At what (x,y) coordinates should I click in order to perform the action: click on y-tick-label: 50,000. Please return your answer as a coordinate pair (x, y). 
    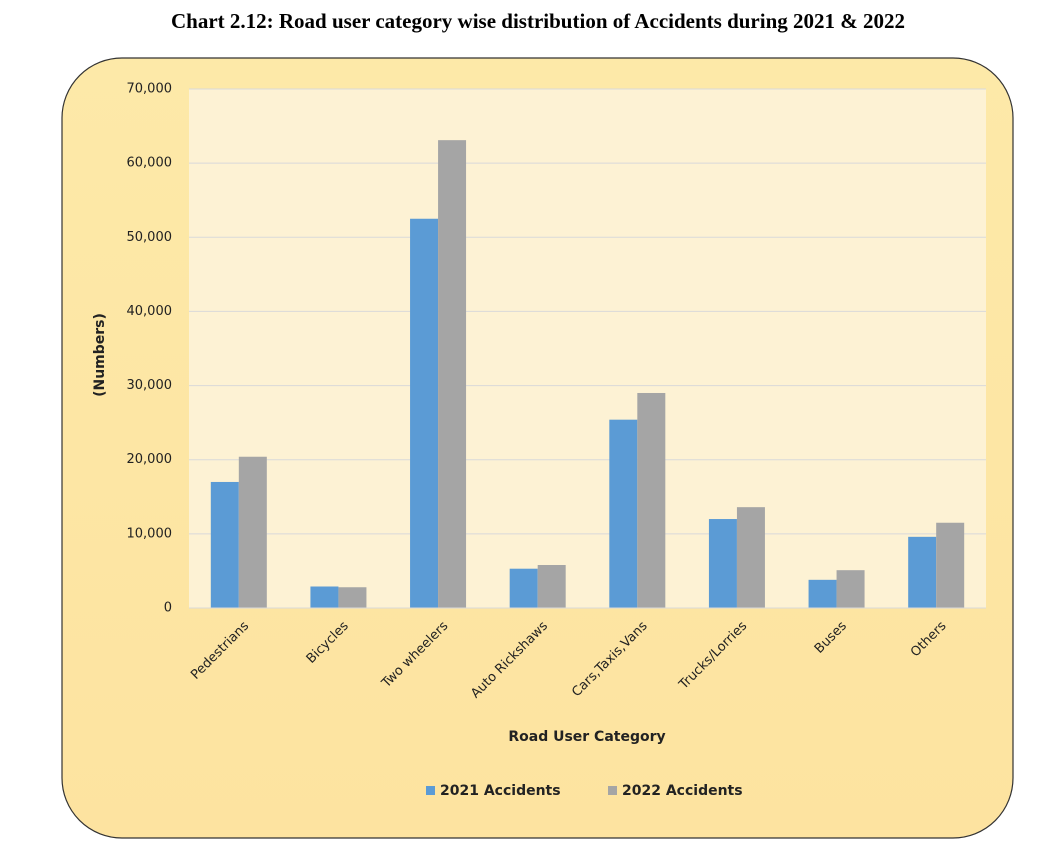
    Looking at the image, I should click on (150, 237).